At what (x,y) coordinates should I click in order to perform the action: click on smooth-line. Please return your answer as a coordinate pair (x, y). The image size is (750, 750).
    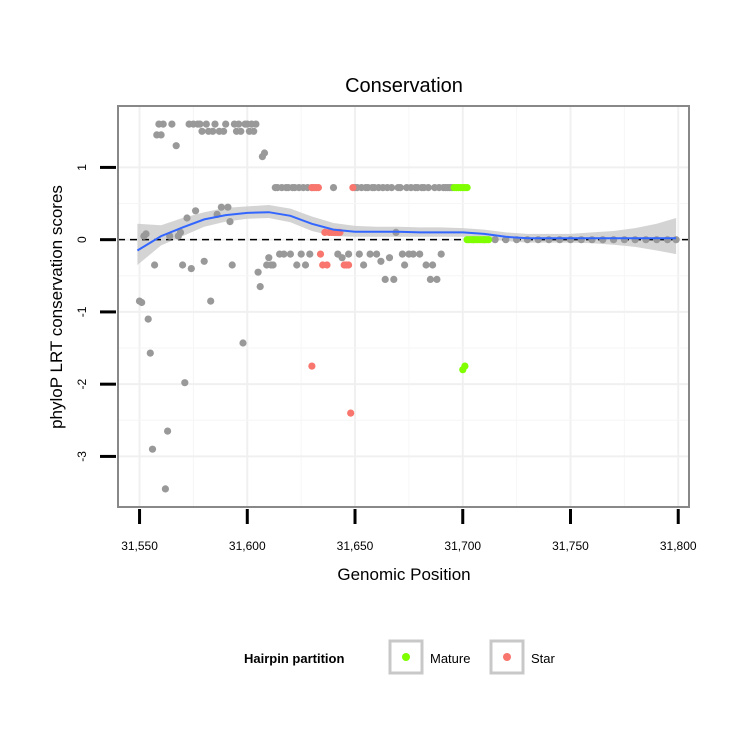
    Looking at the image, I should click on (406, 231).